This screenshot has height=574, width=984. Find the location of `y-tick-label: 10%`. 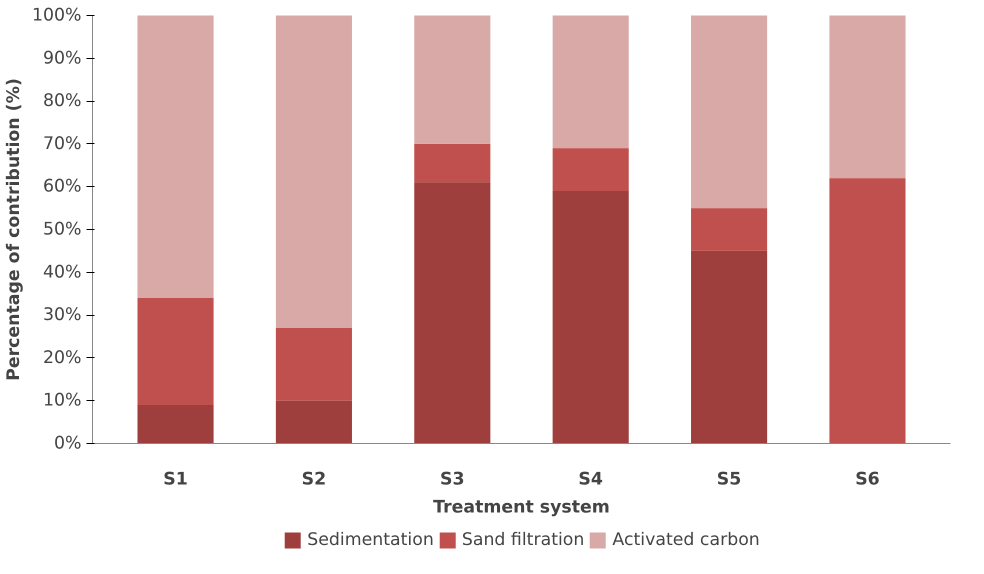

y-tick-label: 10% is located at coordinates (62, 400).